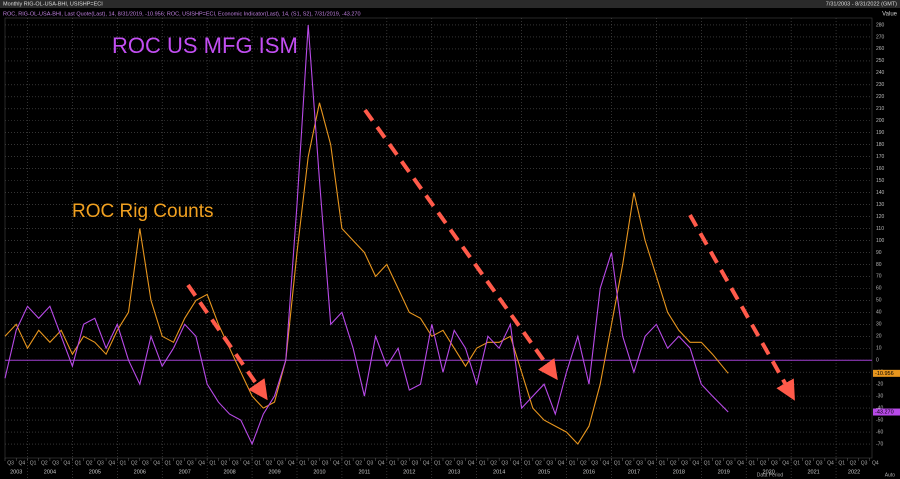 This screenshot has width=900, height=479. I want to click on last-value-label: -43.270, so click(884, 412).